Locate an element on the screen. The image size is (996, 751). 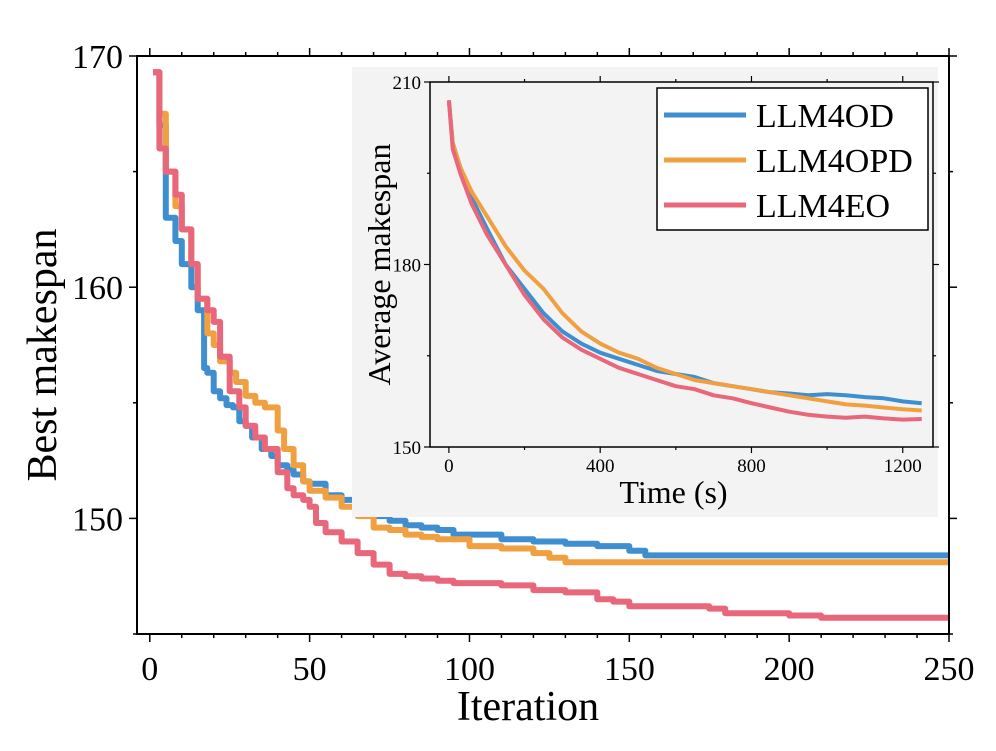
main-x-tick-label: 250 is located at coordinates (949, 669).